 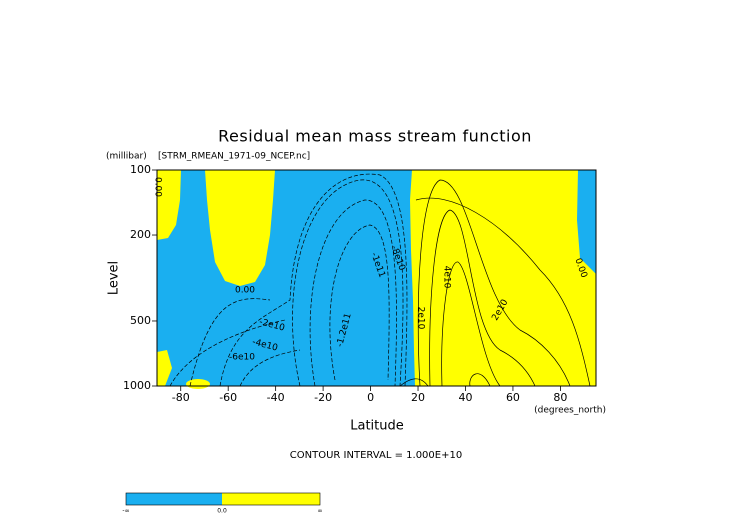 What do you see at coordinates (513, 397) in the screenshot?
I see `x-tick-label: 60` at bounding box center [513, 397].